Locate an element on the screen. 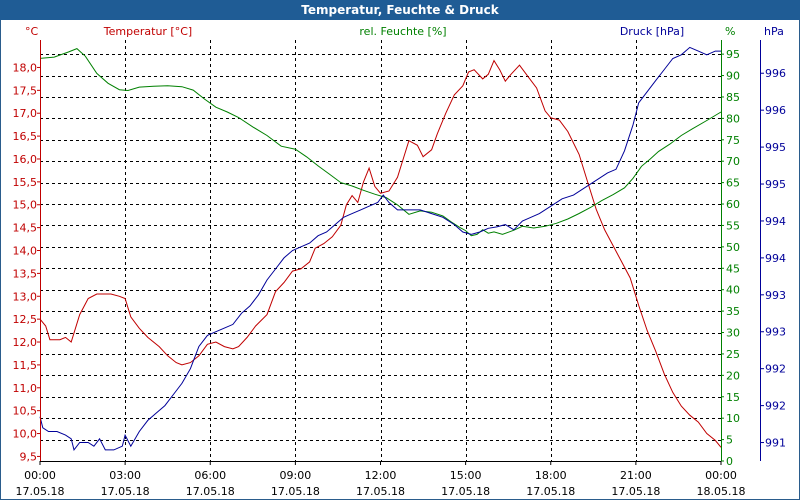 This screenshot has height=500, width=800. humidity-tick-label: 55 is located at coordinates (733, 225).